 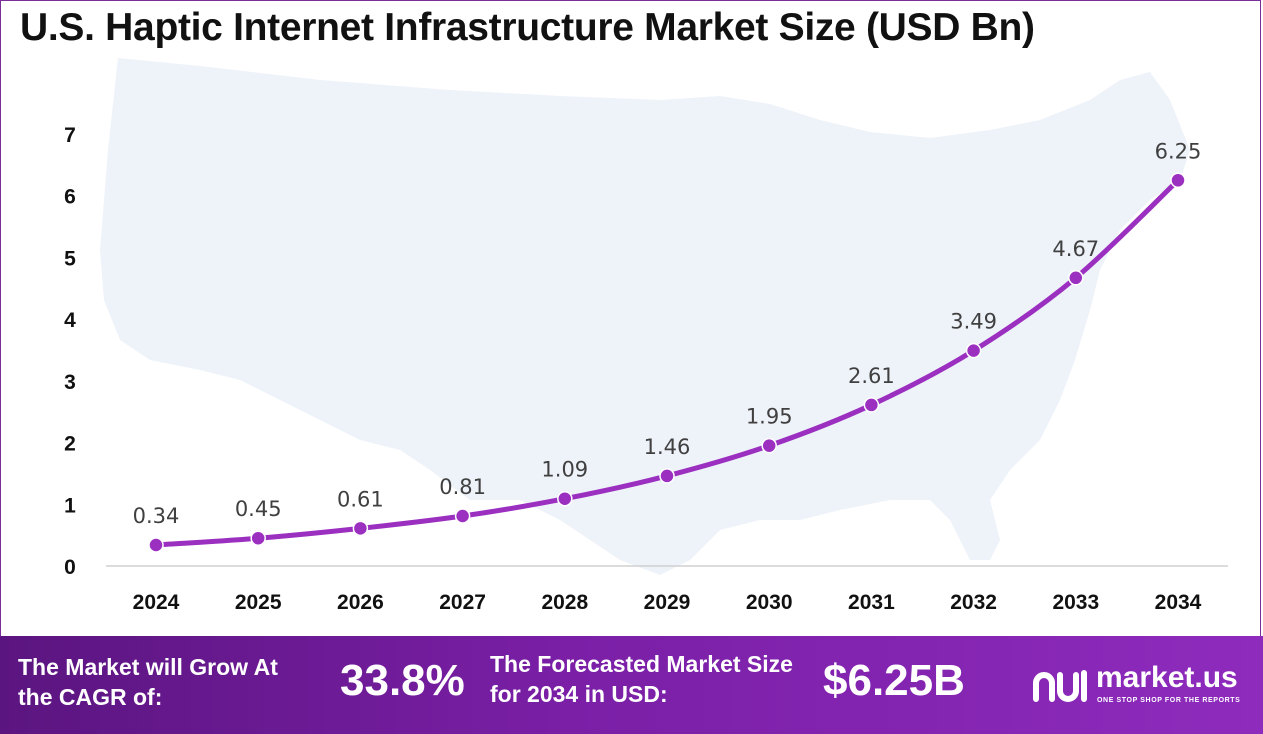 I want to click on data-label: 3.49, so click(x=973, y=322).